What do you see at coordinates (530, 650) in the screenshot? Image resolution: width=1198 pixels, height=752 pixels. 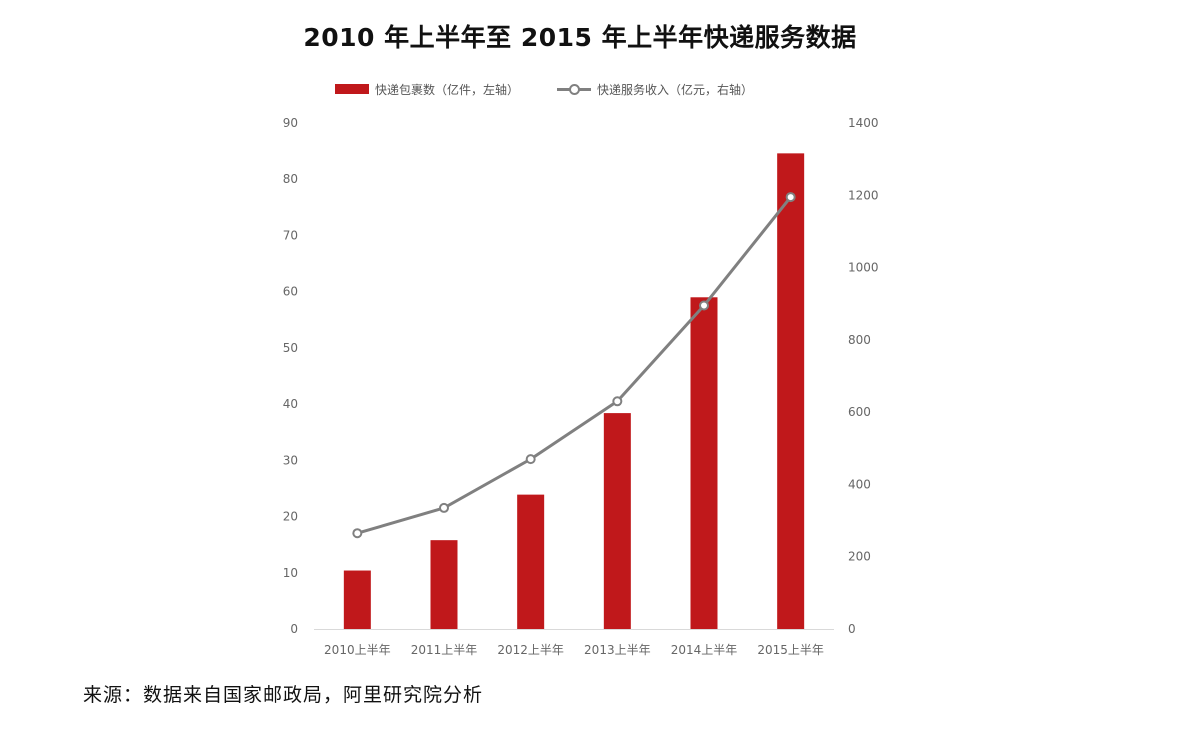 I see `x-axis-tick-label: 2012上半年` at bounding box center [530, 650].